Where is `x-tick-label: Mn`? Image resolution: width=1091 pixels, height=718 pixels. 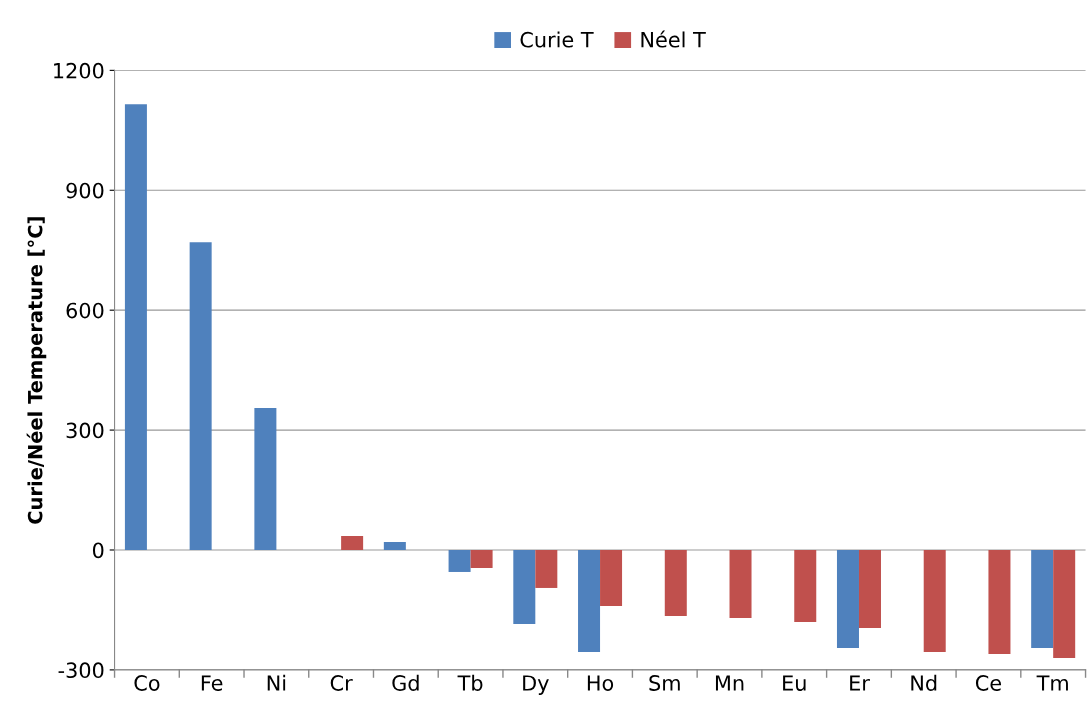
x-tick-label: Mn is located at coordinates (729, 683).